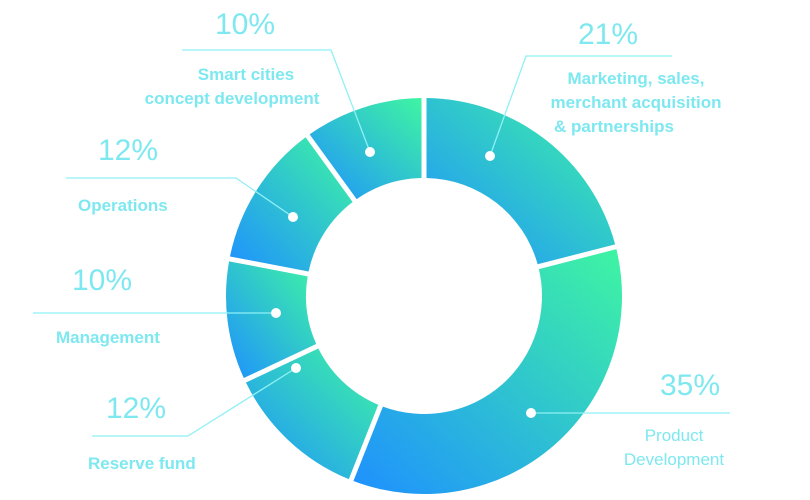 This screenshot has height=500, width=810. I want to click on slice-percent-label-operations: 12%, so click(128, 150).